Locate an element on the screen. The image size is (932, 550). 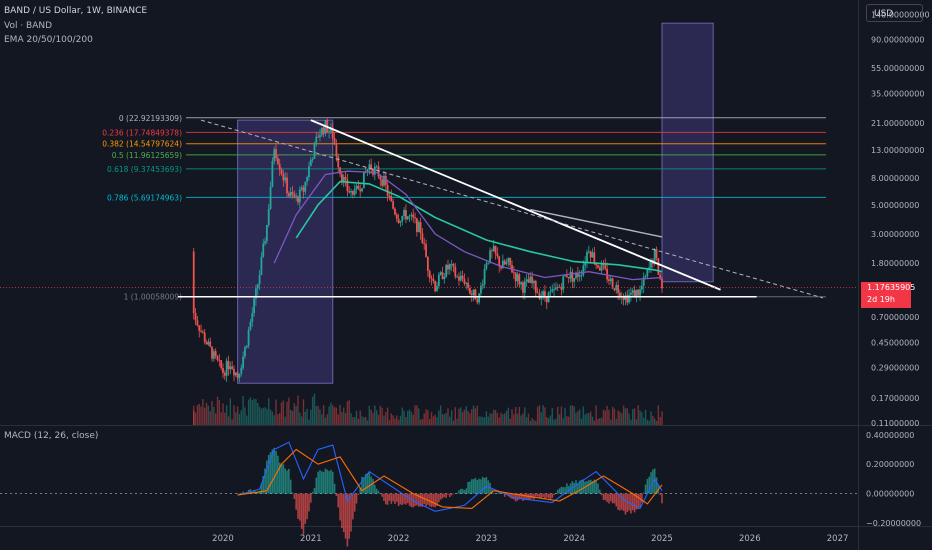
price-tick-label: 140.00000000 is located at coordinates (900, 14).